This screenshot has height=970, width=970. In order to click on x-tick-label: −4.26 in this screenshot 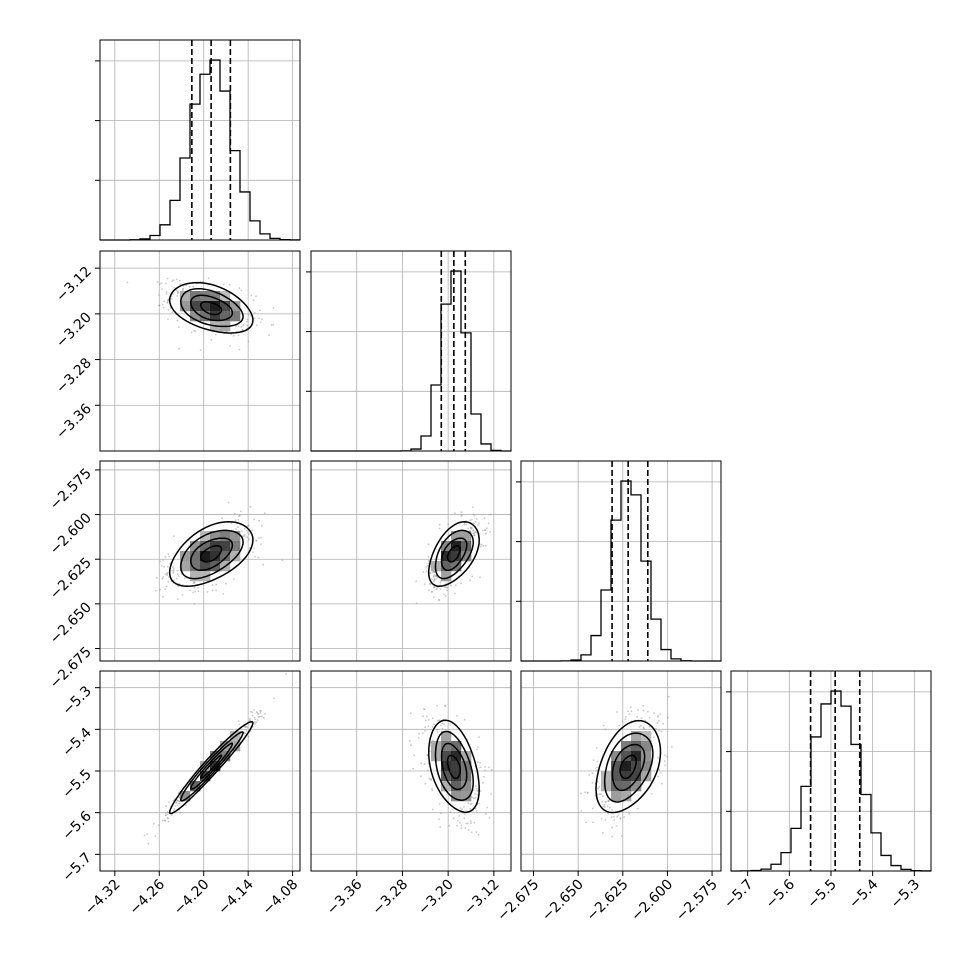, I will do `click(147, 897)`.